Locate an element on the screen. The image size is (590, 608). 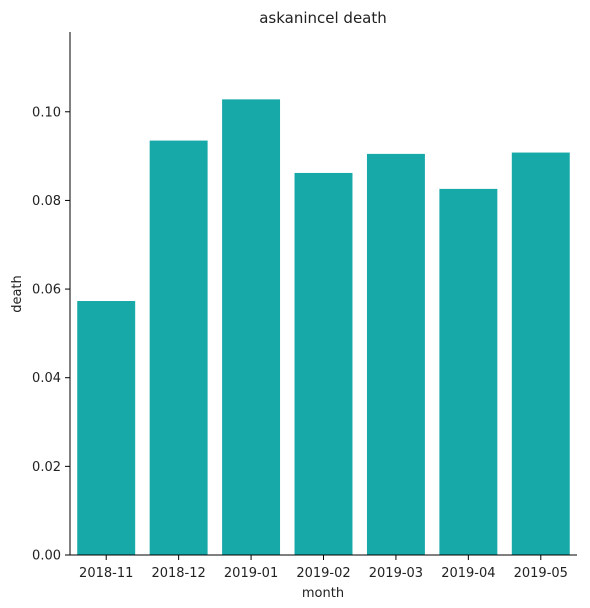
chart-title: askanincel death is located at coordinates (323, 18).